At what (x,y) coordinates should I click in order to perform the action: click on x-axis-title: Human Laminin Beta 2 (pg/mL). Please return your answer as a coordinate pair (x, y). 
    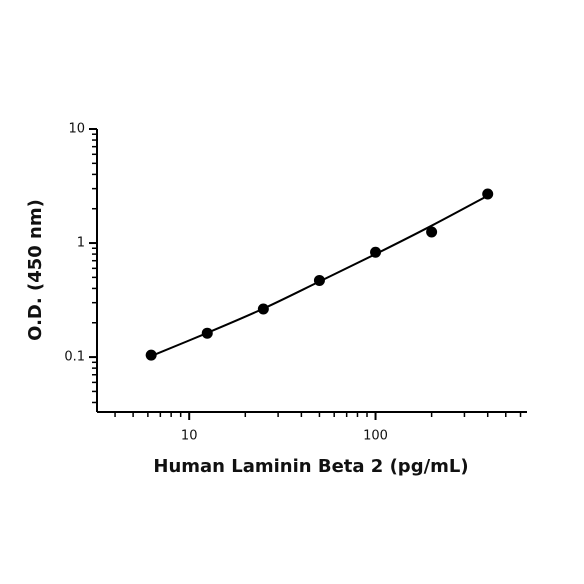
    Looking at the image, I should click on (310, 466).